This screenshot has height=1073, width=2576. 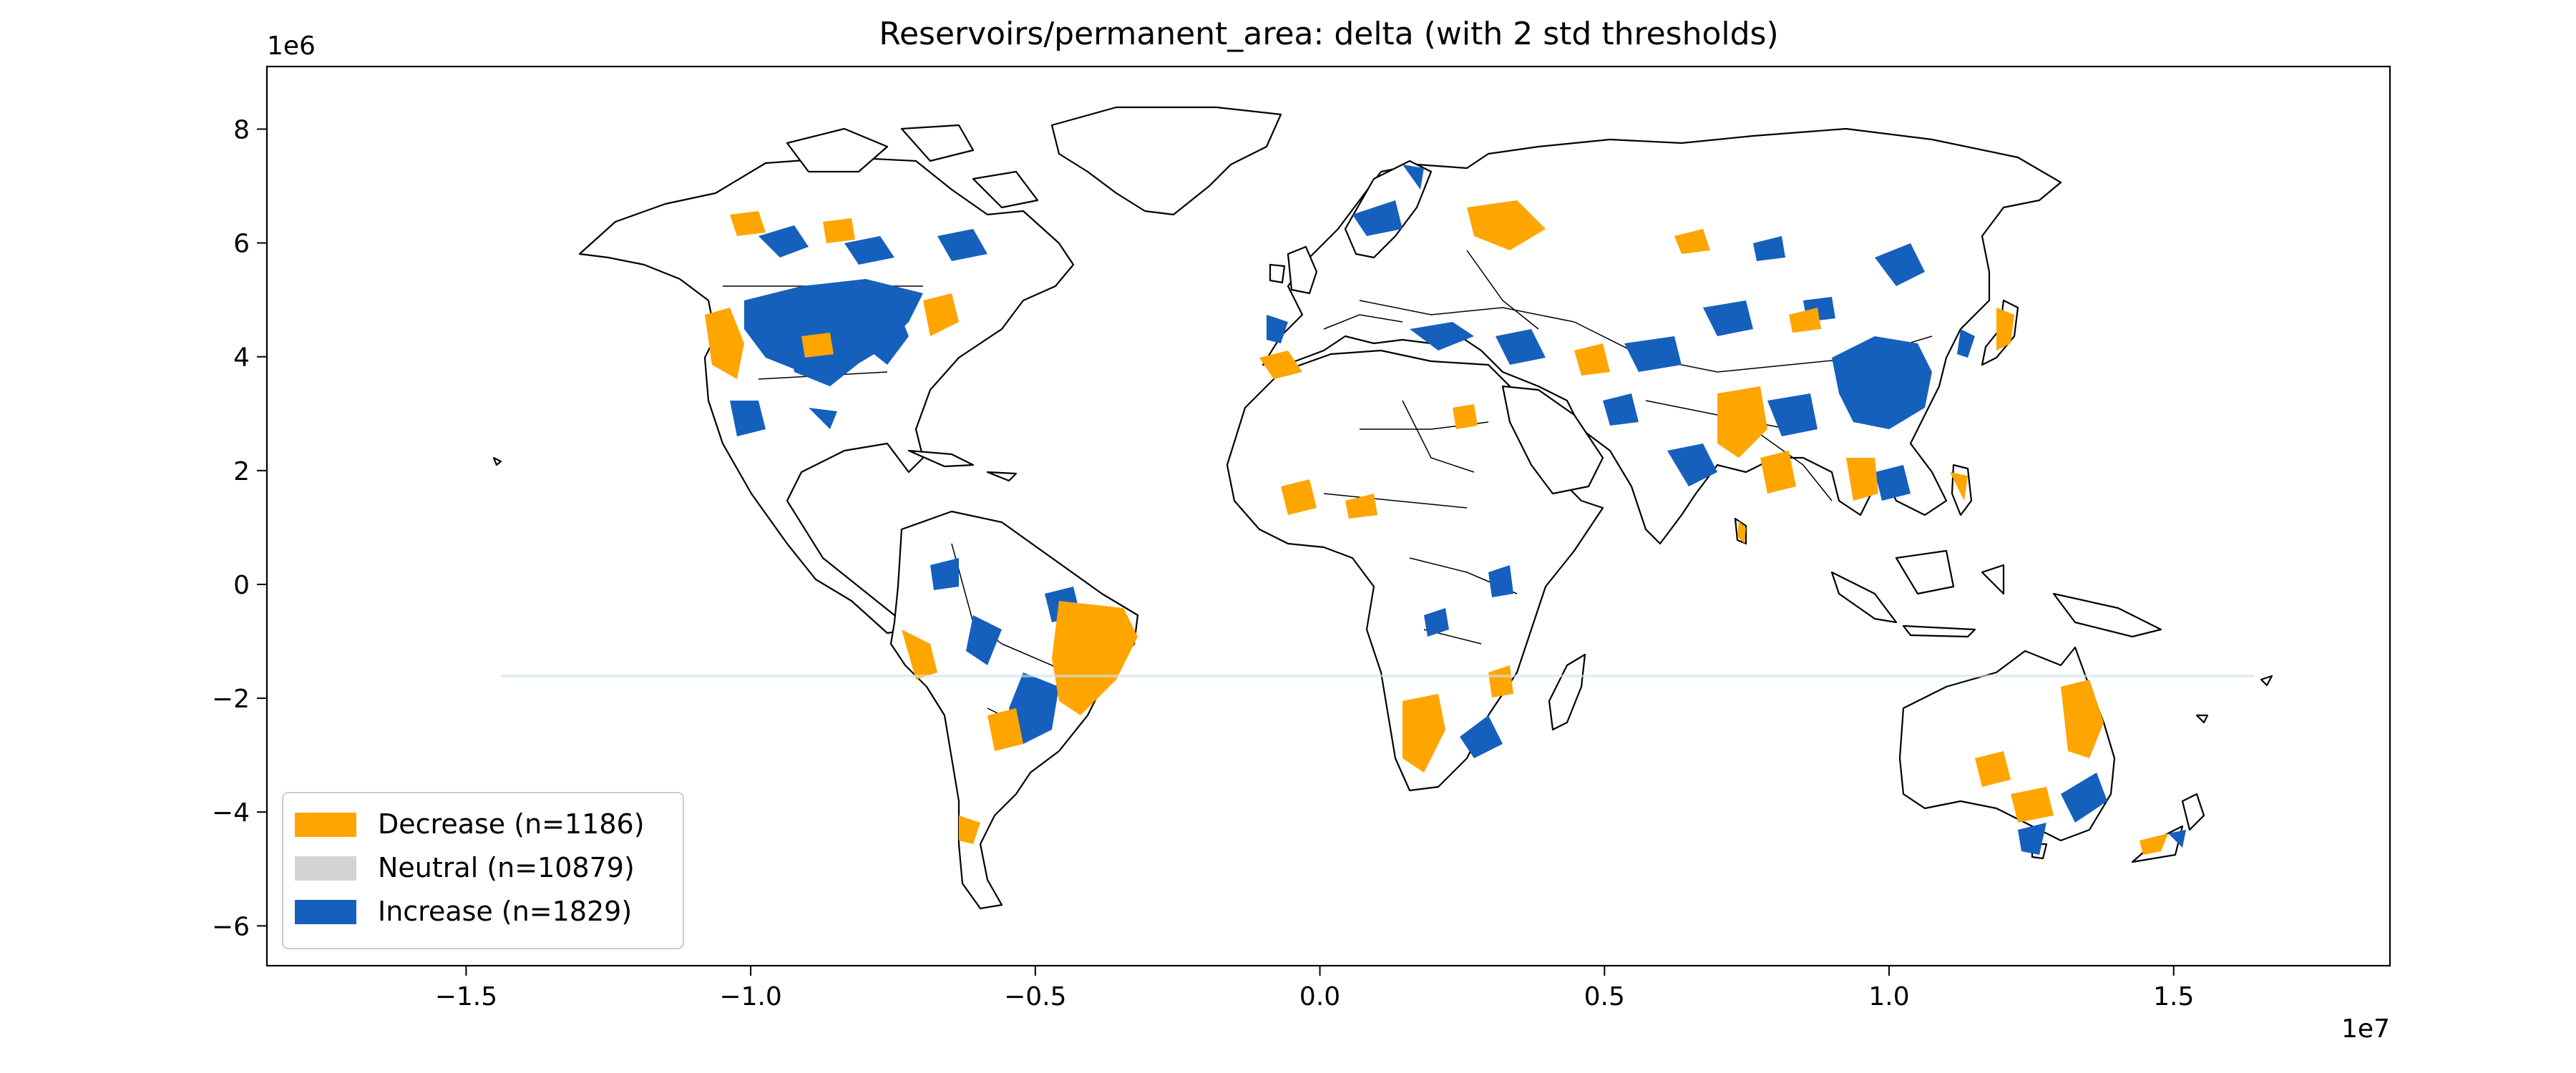 What do you see at coordinates (241, 585) in the screenshot?
I see `y-tick-label: 0` at bounding box center [241, 585].